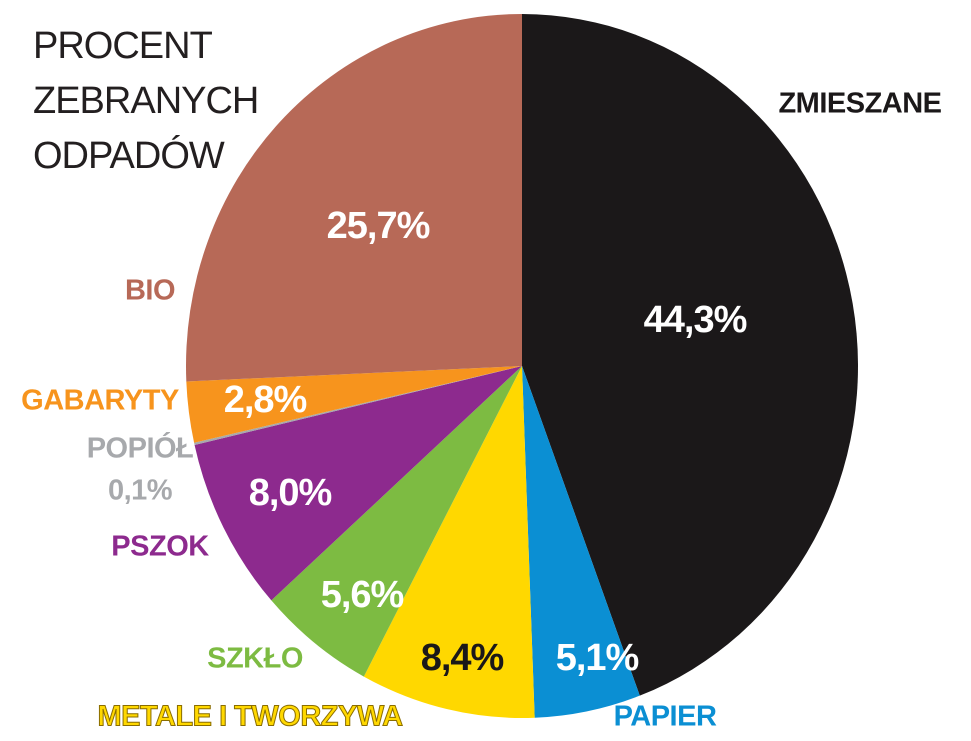  Describe the element at coordinates (123, 46) in the screenshot. I see `chart-title: PROCENT` at that location.